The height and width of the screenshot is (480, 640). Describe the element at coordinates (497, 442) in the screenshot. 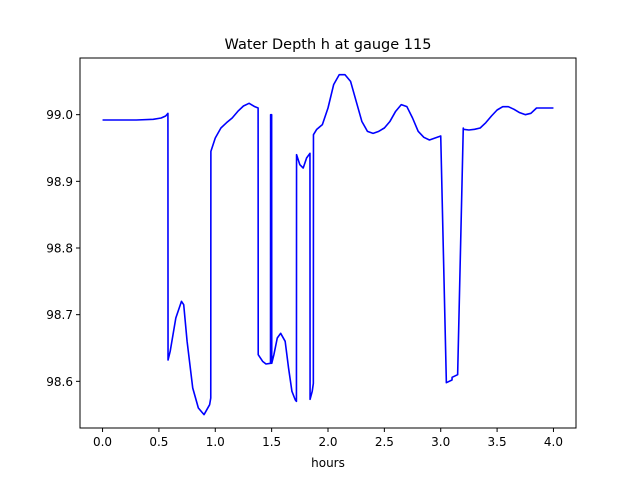

I see `x-tick-label: 3.5` at that location.